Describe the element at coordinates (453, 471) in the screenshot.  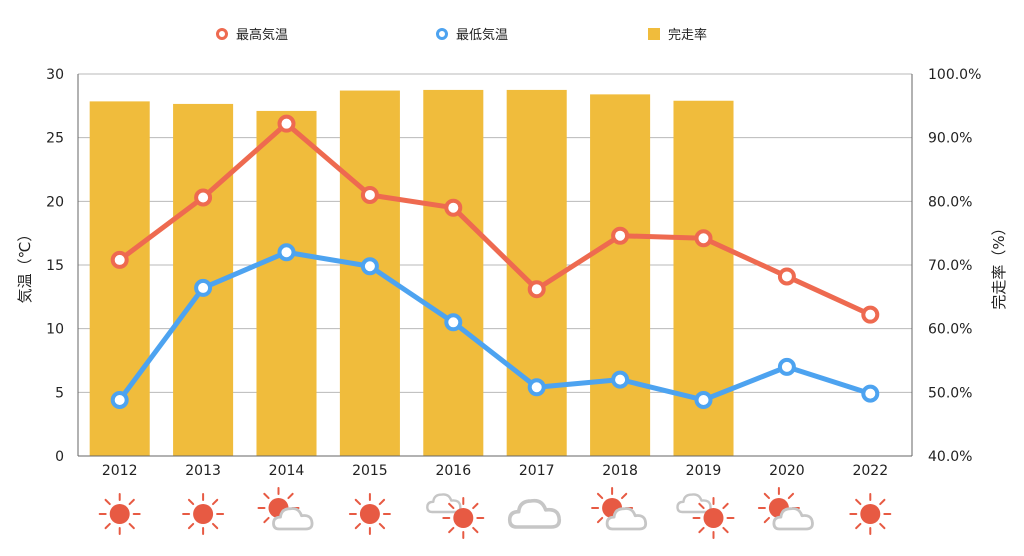
I see `x-tick-label: 2016` at that location.